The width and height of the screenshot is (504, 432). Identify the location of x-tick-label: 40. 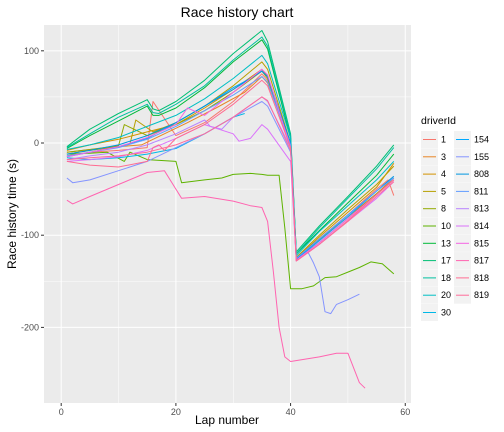
(291, 412).